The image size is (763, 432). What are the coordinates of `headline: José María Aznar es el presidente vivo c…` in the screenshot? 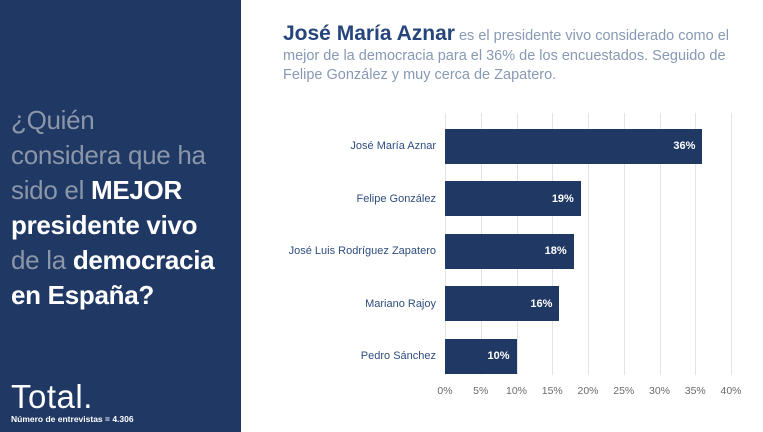 It's located at (510, 54).